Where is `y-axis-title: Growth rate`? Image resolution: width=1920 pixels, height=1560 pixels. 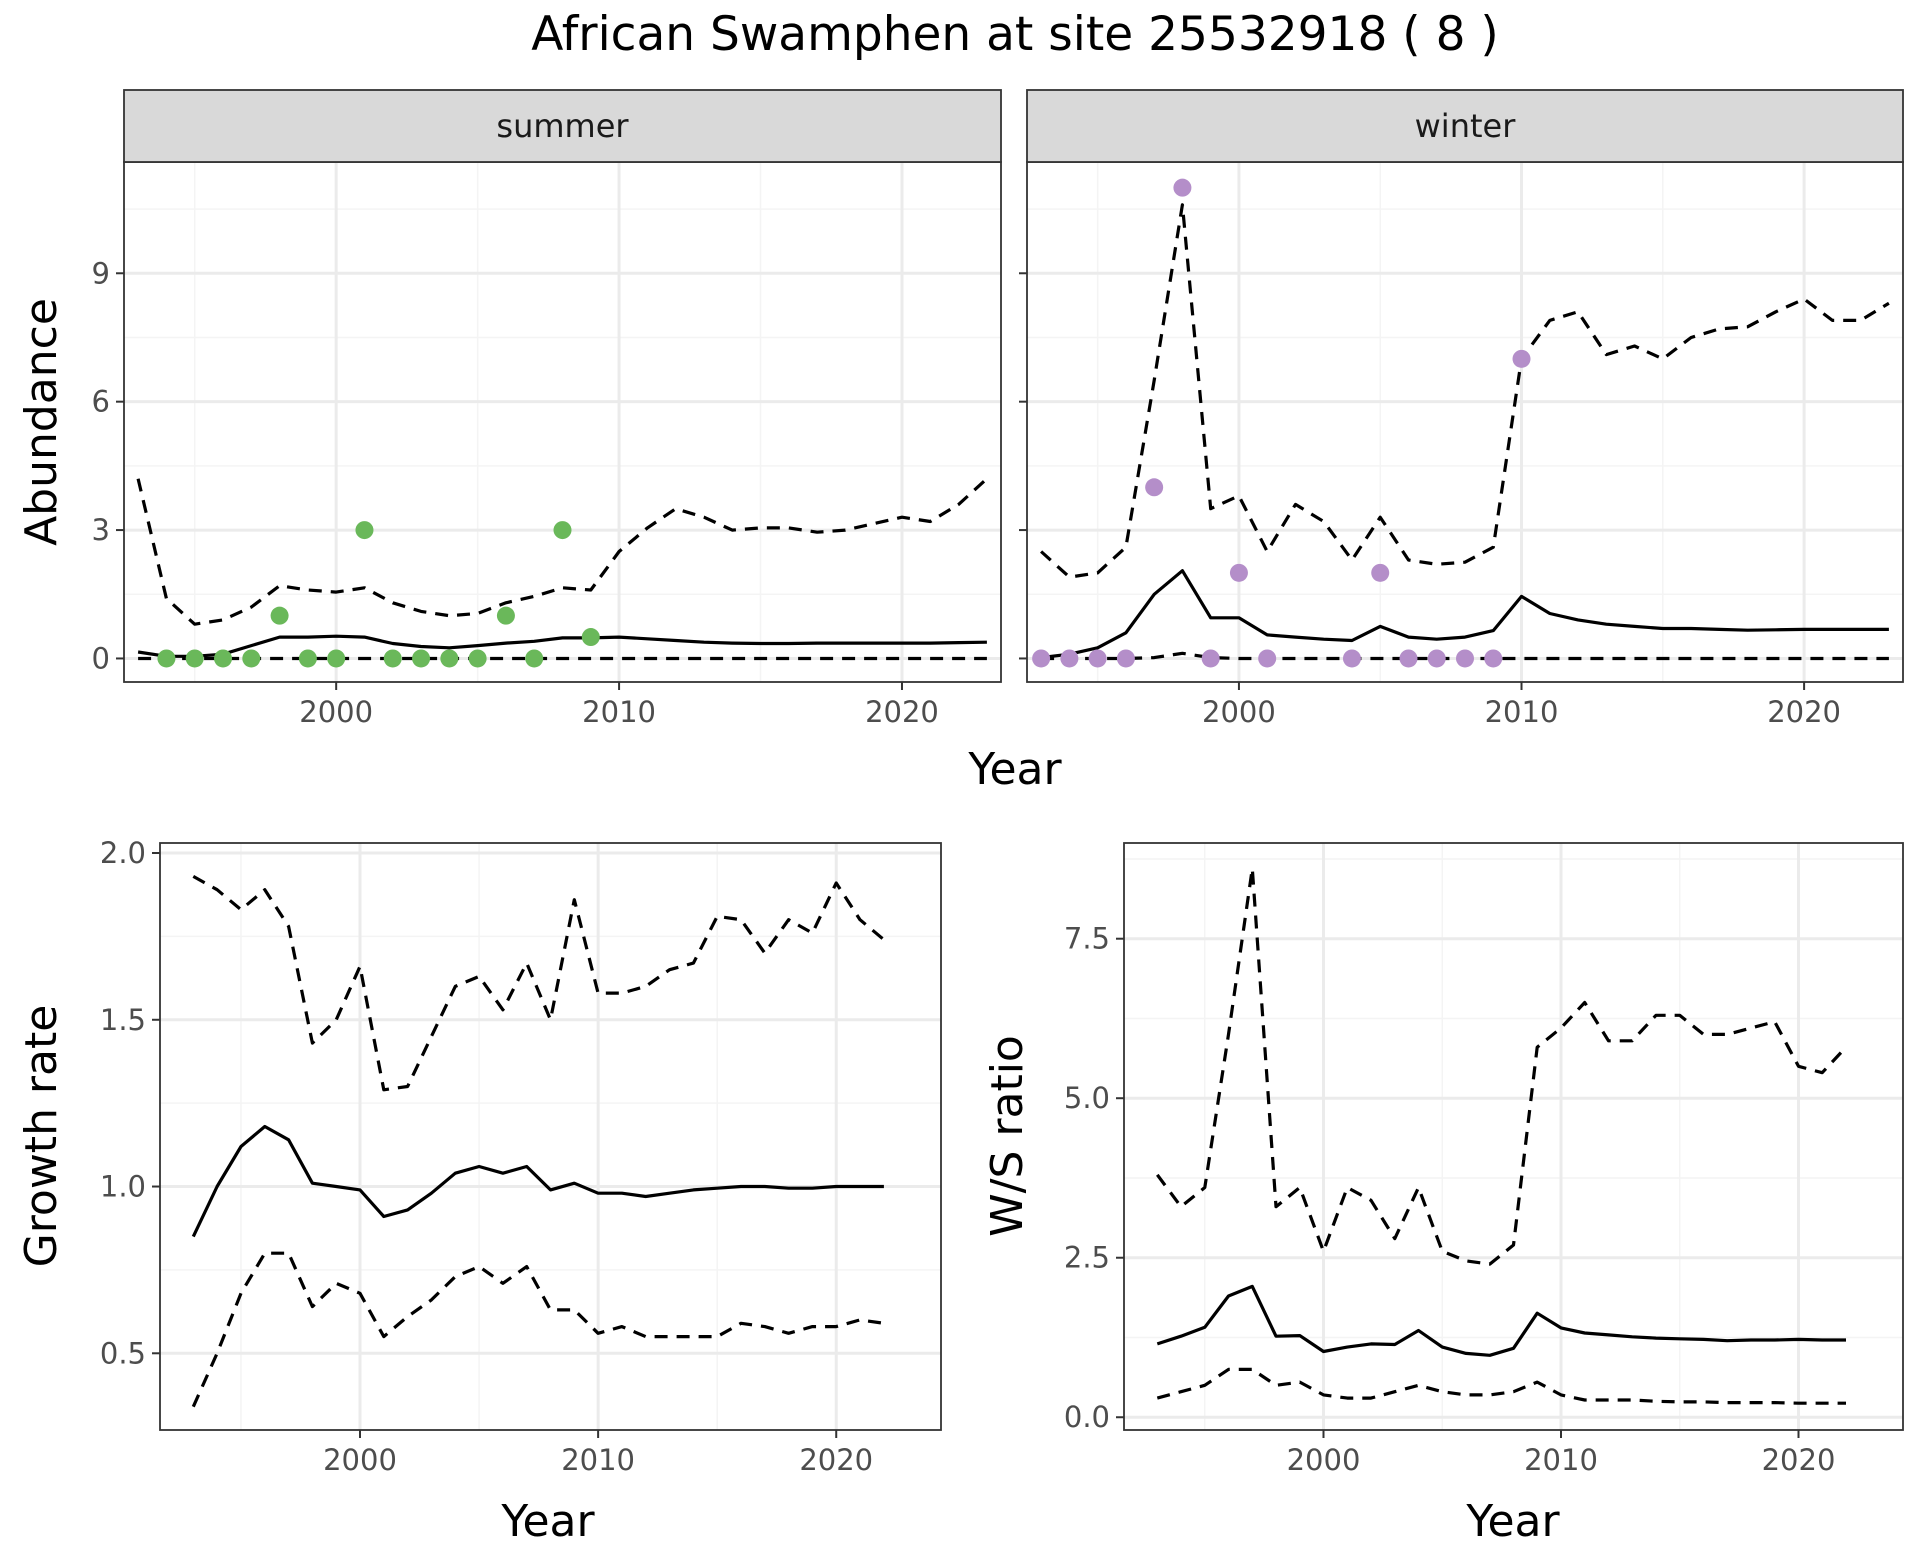 y-axis-title: Growth rate is located at coordinates (41, 1136).